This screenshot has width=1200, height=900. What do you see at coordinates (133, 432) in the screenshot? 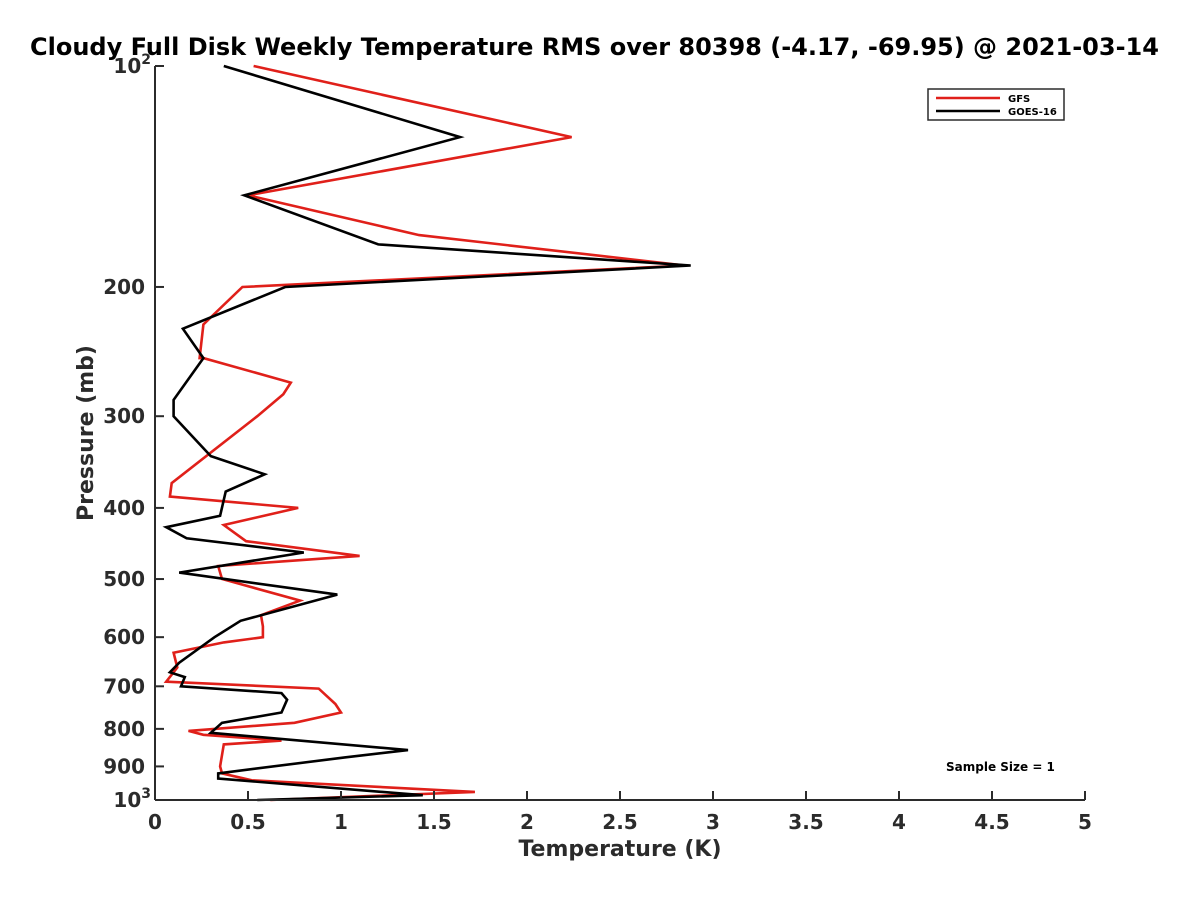
I see `y-axis-ticks: 10² 200 300 400 500 600 700 800 900 10³` at bounding box center [133, 432].